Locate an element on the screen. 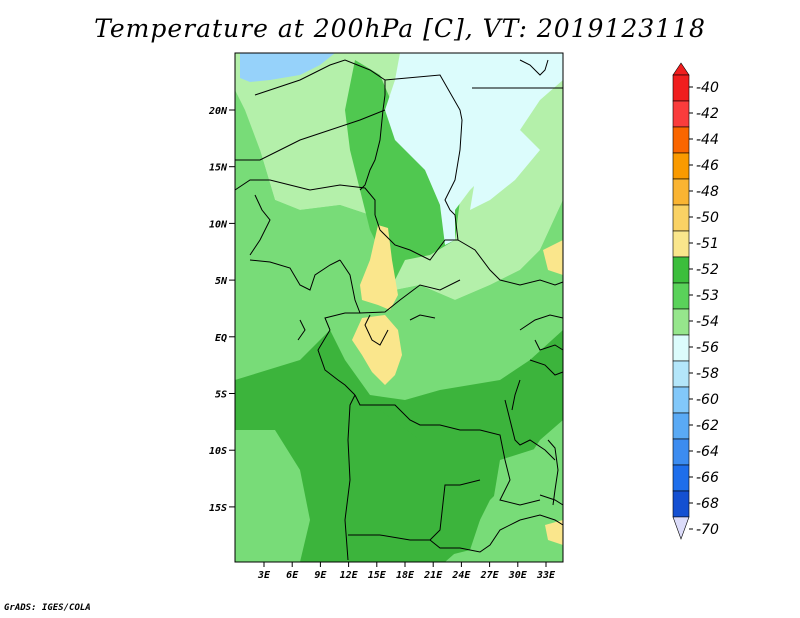 The height and width of the screenshot is (618, 800). colorbar-top-arrow is located at coordinates (681, 69).